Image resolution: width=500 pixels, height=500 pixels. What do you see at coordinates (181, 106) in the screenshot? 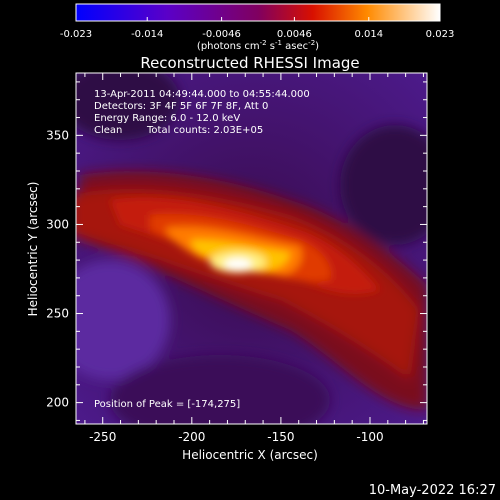
I see `annotation-detectors: Detectors: 3F 4F 5F 6F 7F 8F, Att 0` at bounding box center [181, 106].